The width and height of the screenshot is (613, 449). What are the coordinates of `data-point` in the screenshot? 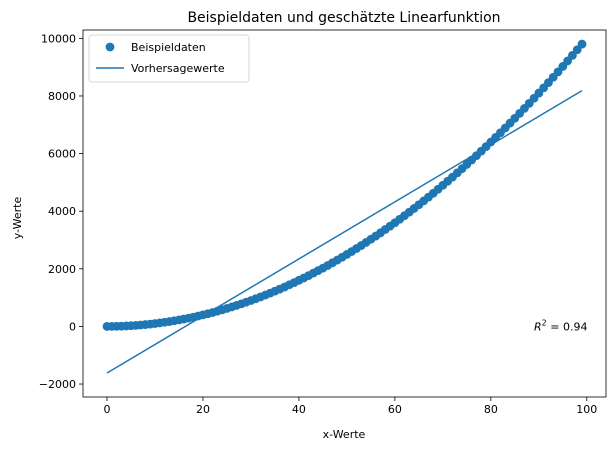 It's located at (582, 44).